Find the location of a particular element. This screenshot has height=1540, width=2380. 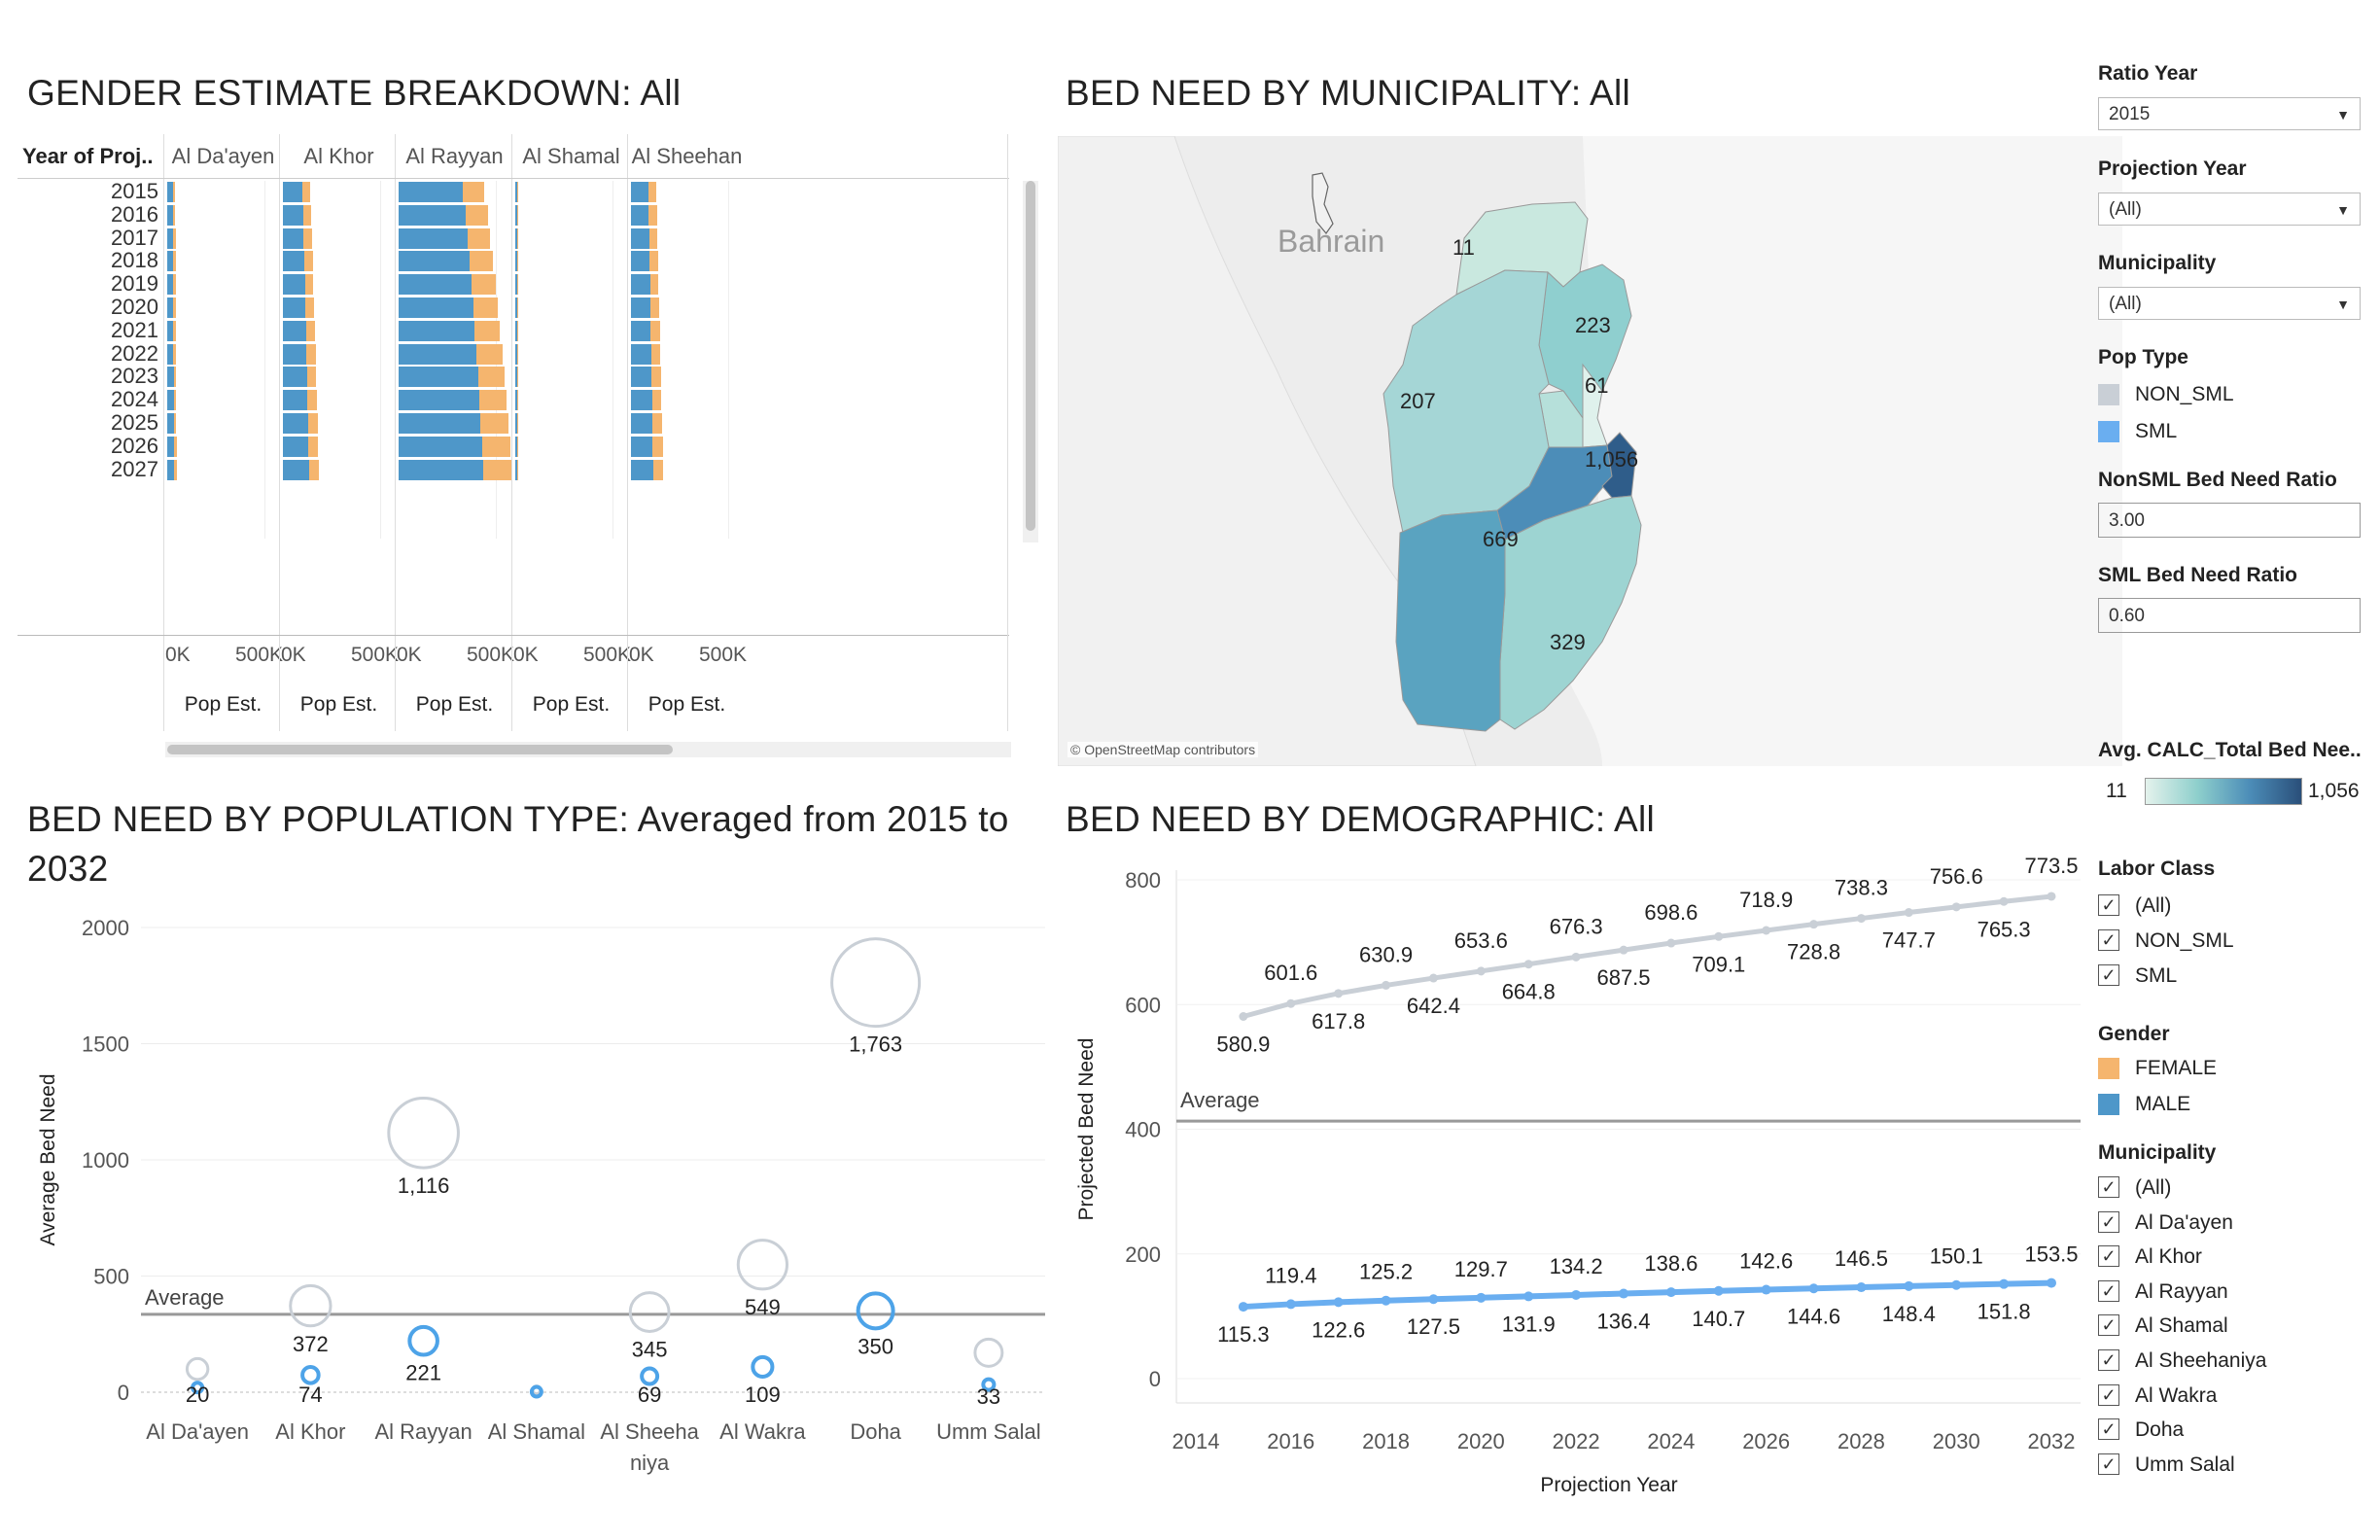

nonsml-ratio-input: 3.00 is located at coordinates (2229, 520).